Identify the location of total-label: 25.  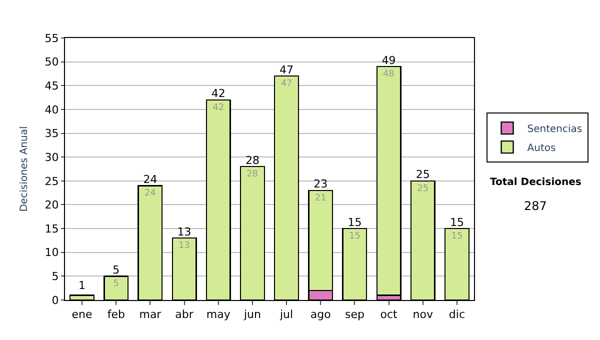
(423, 175).